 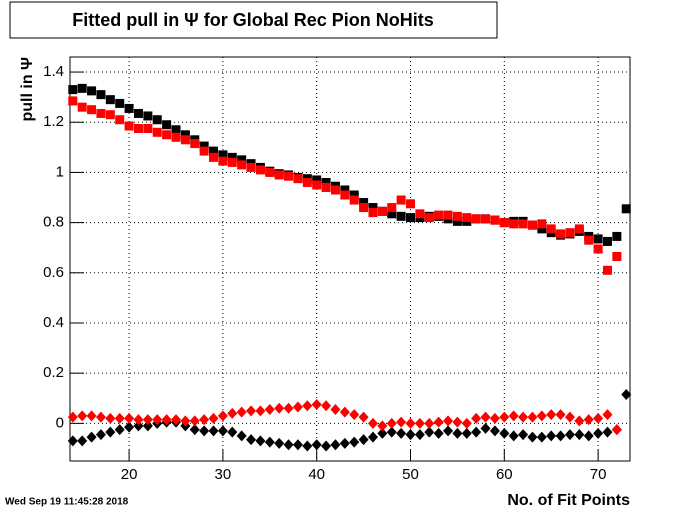 What do you see at coordinates (316, 474) in the screenshot?
I see `x-tick-label: 40` at bounding box center [316, 474].